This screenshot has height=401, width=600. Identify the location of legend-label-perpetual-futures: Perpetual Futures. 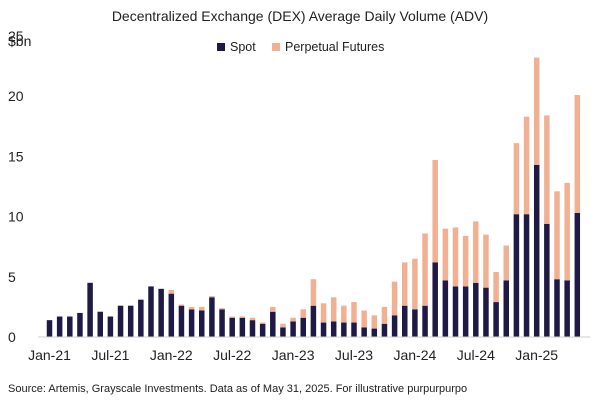
(334, 47).